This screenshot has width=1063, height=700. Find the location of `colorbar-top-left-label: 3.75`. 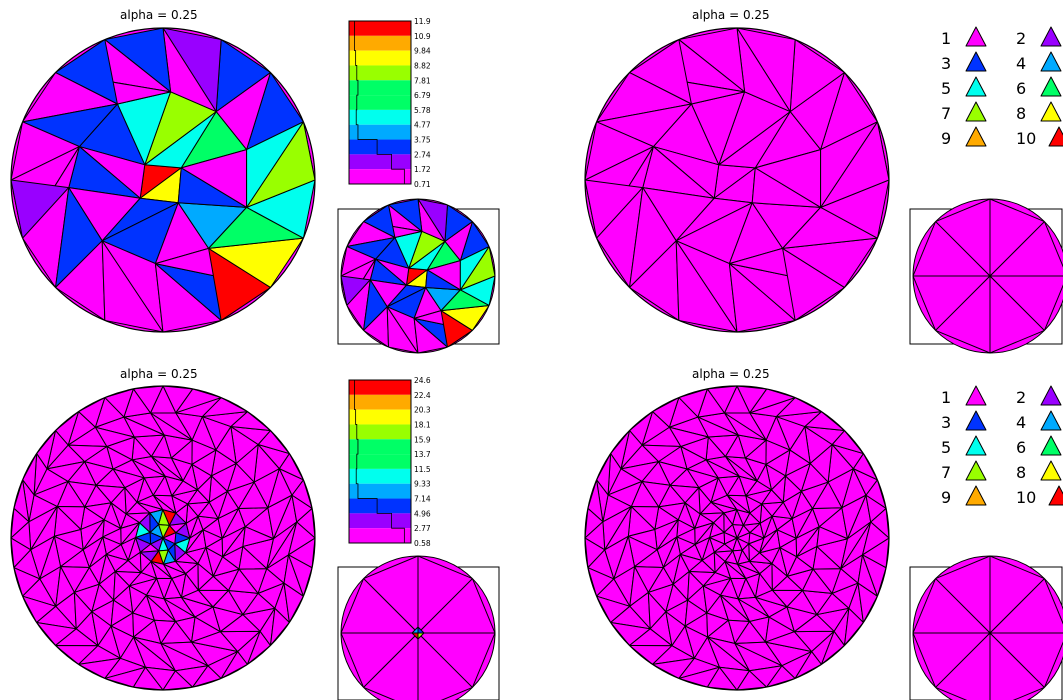

colorbar-top-left-label: 3.75 is located at coordinates (422, 140).